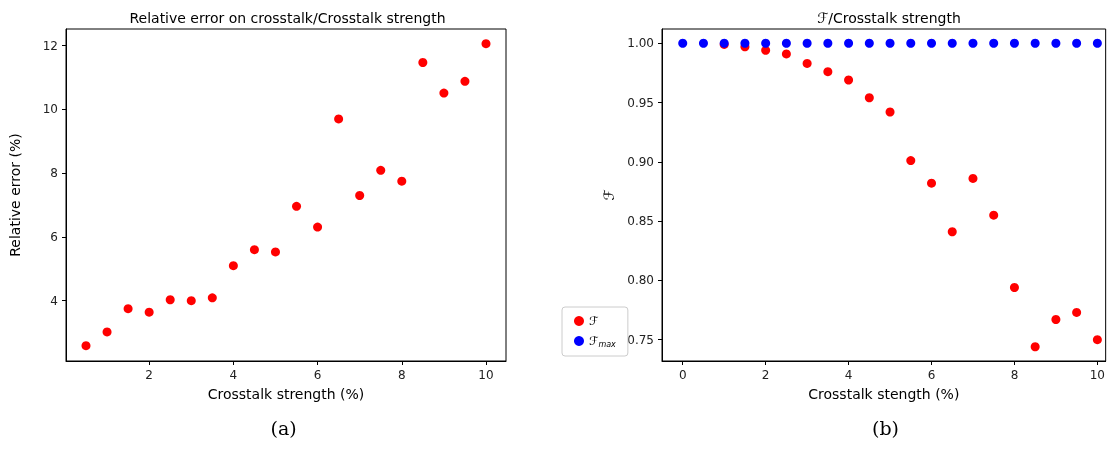 The width and height of the screenshot is (1108, 456). Describe the element at coordinates (15, 195) in the screenshot. I see `y-axis-title: Relative error (%)` at that location.